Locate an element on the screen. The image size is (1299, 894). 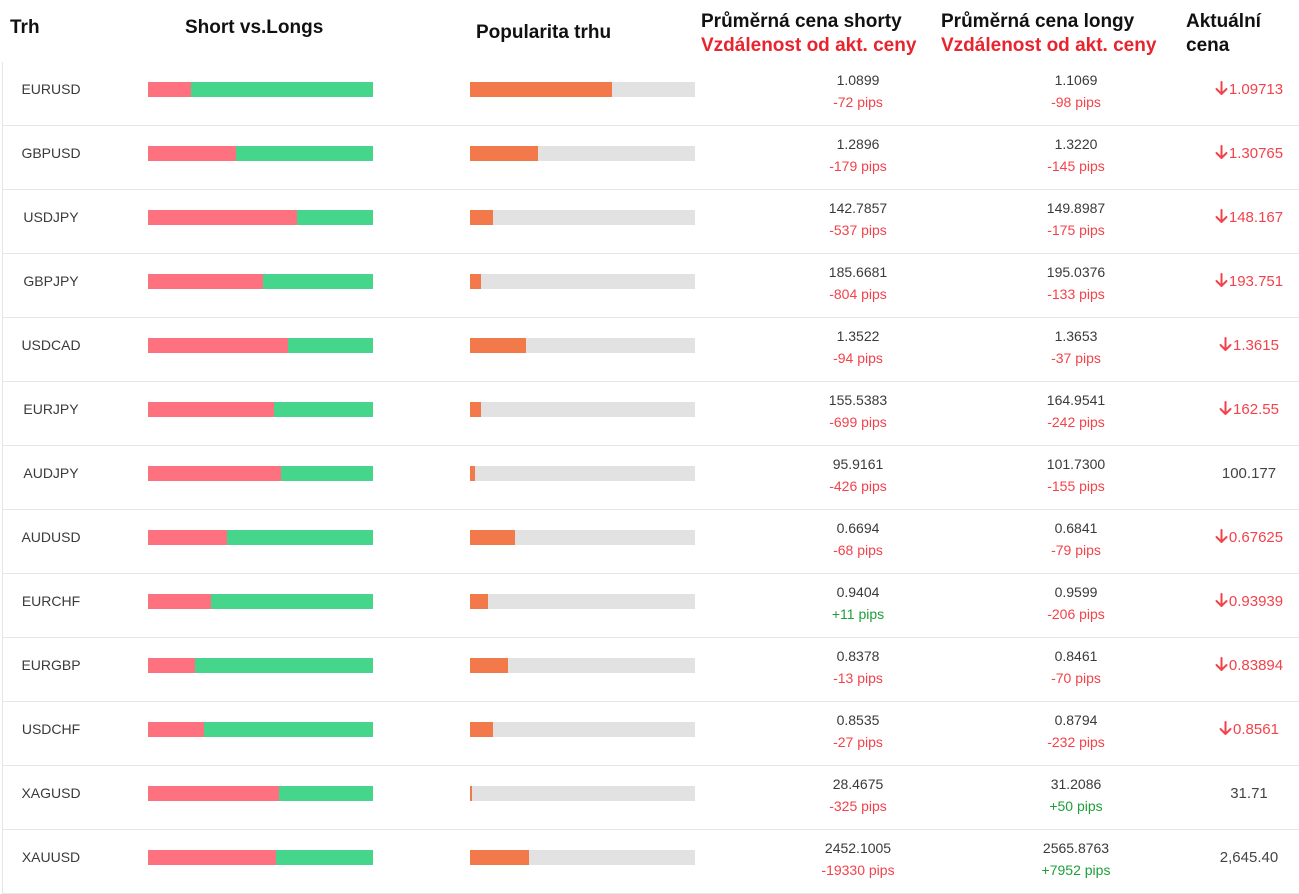
pair-symbol: EURGBP is located at coordinates (51, 665).